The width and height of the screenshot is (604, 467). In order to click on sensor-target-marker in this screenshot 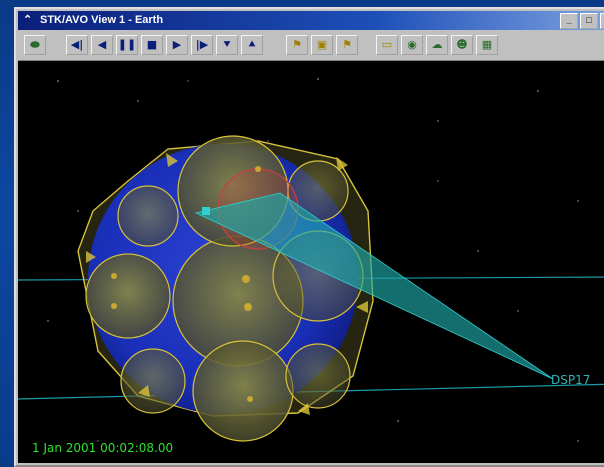, I will do `click(206, 211)`.